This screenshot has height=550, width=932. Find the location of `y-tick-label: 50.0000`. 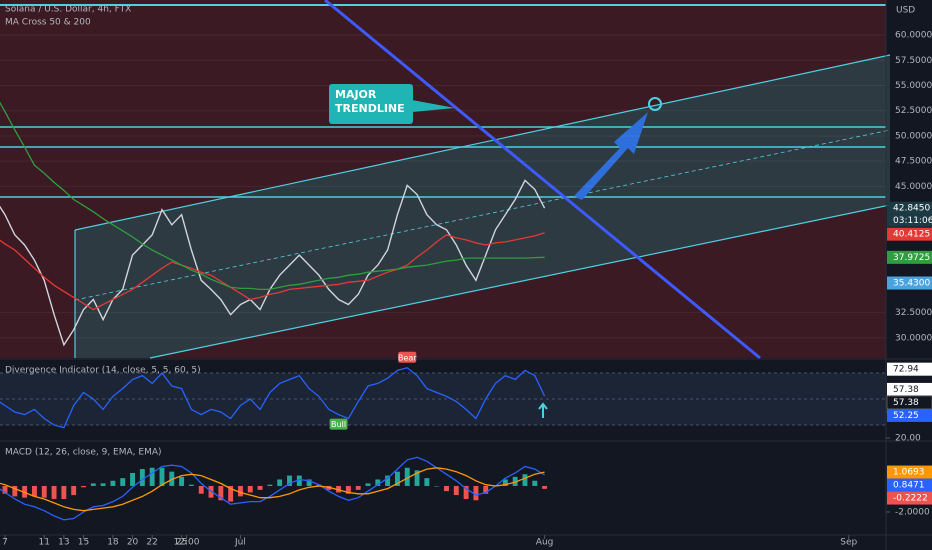

y-tick-label: 50.0000 is located at coordinates (913, 136).